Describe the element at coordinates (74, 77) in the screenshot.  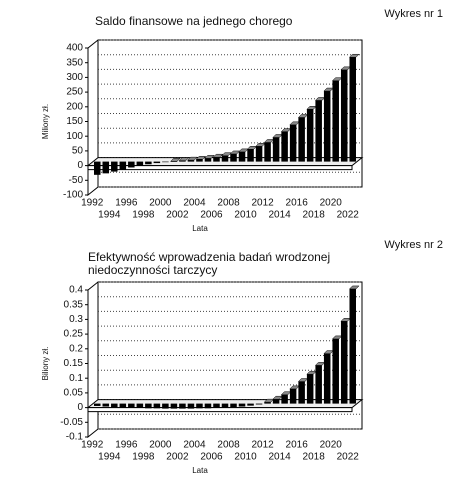
I see `y-tick-label: 300` at that location.